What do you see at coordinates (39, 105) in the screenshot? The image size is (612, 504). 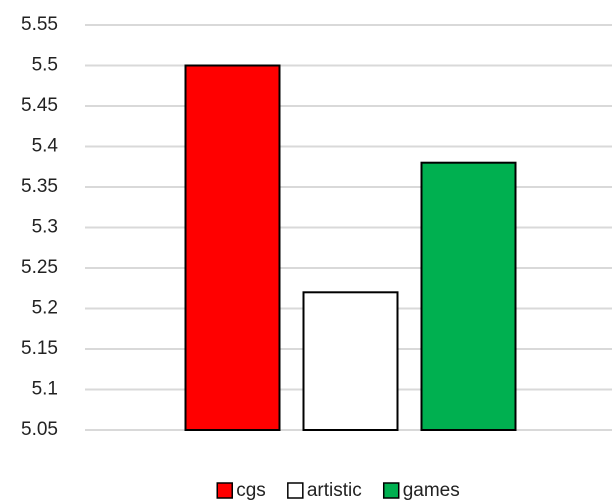 I see `y-tick-label: 5.45` at bounding box center [39, 105].